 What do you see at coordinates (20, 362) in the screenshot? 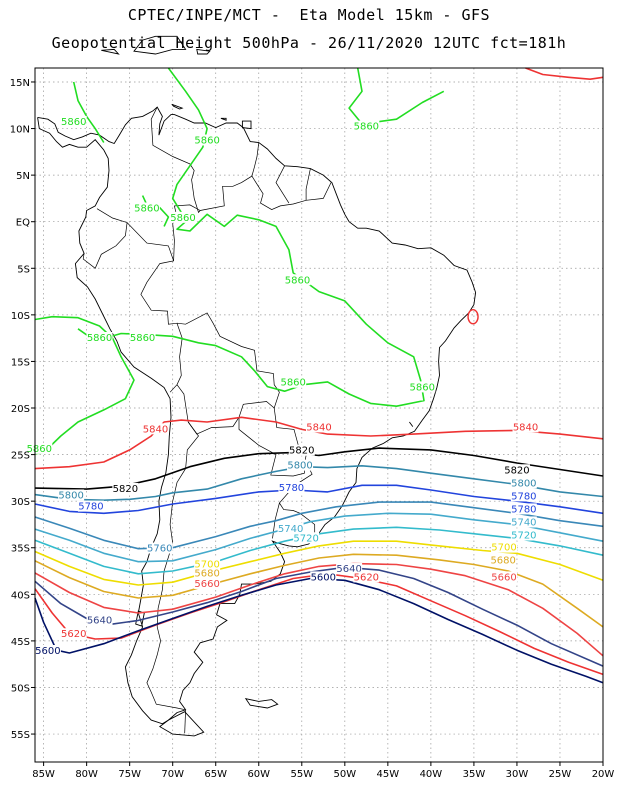
I see `lat-tick-15S: 15S` at bounding box center [20, 362].